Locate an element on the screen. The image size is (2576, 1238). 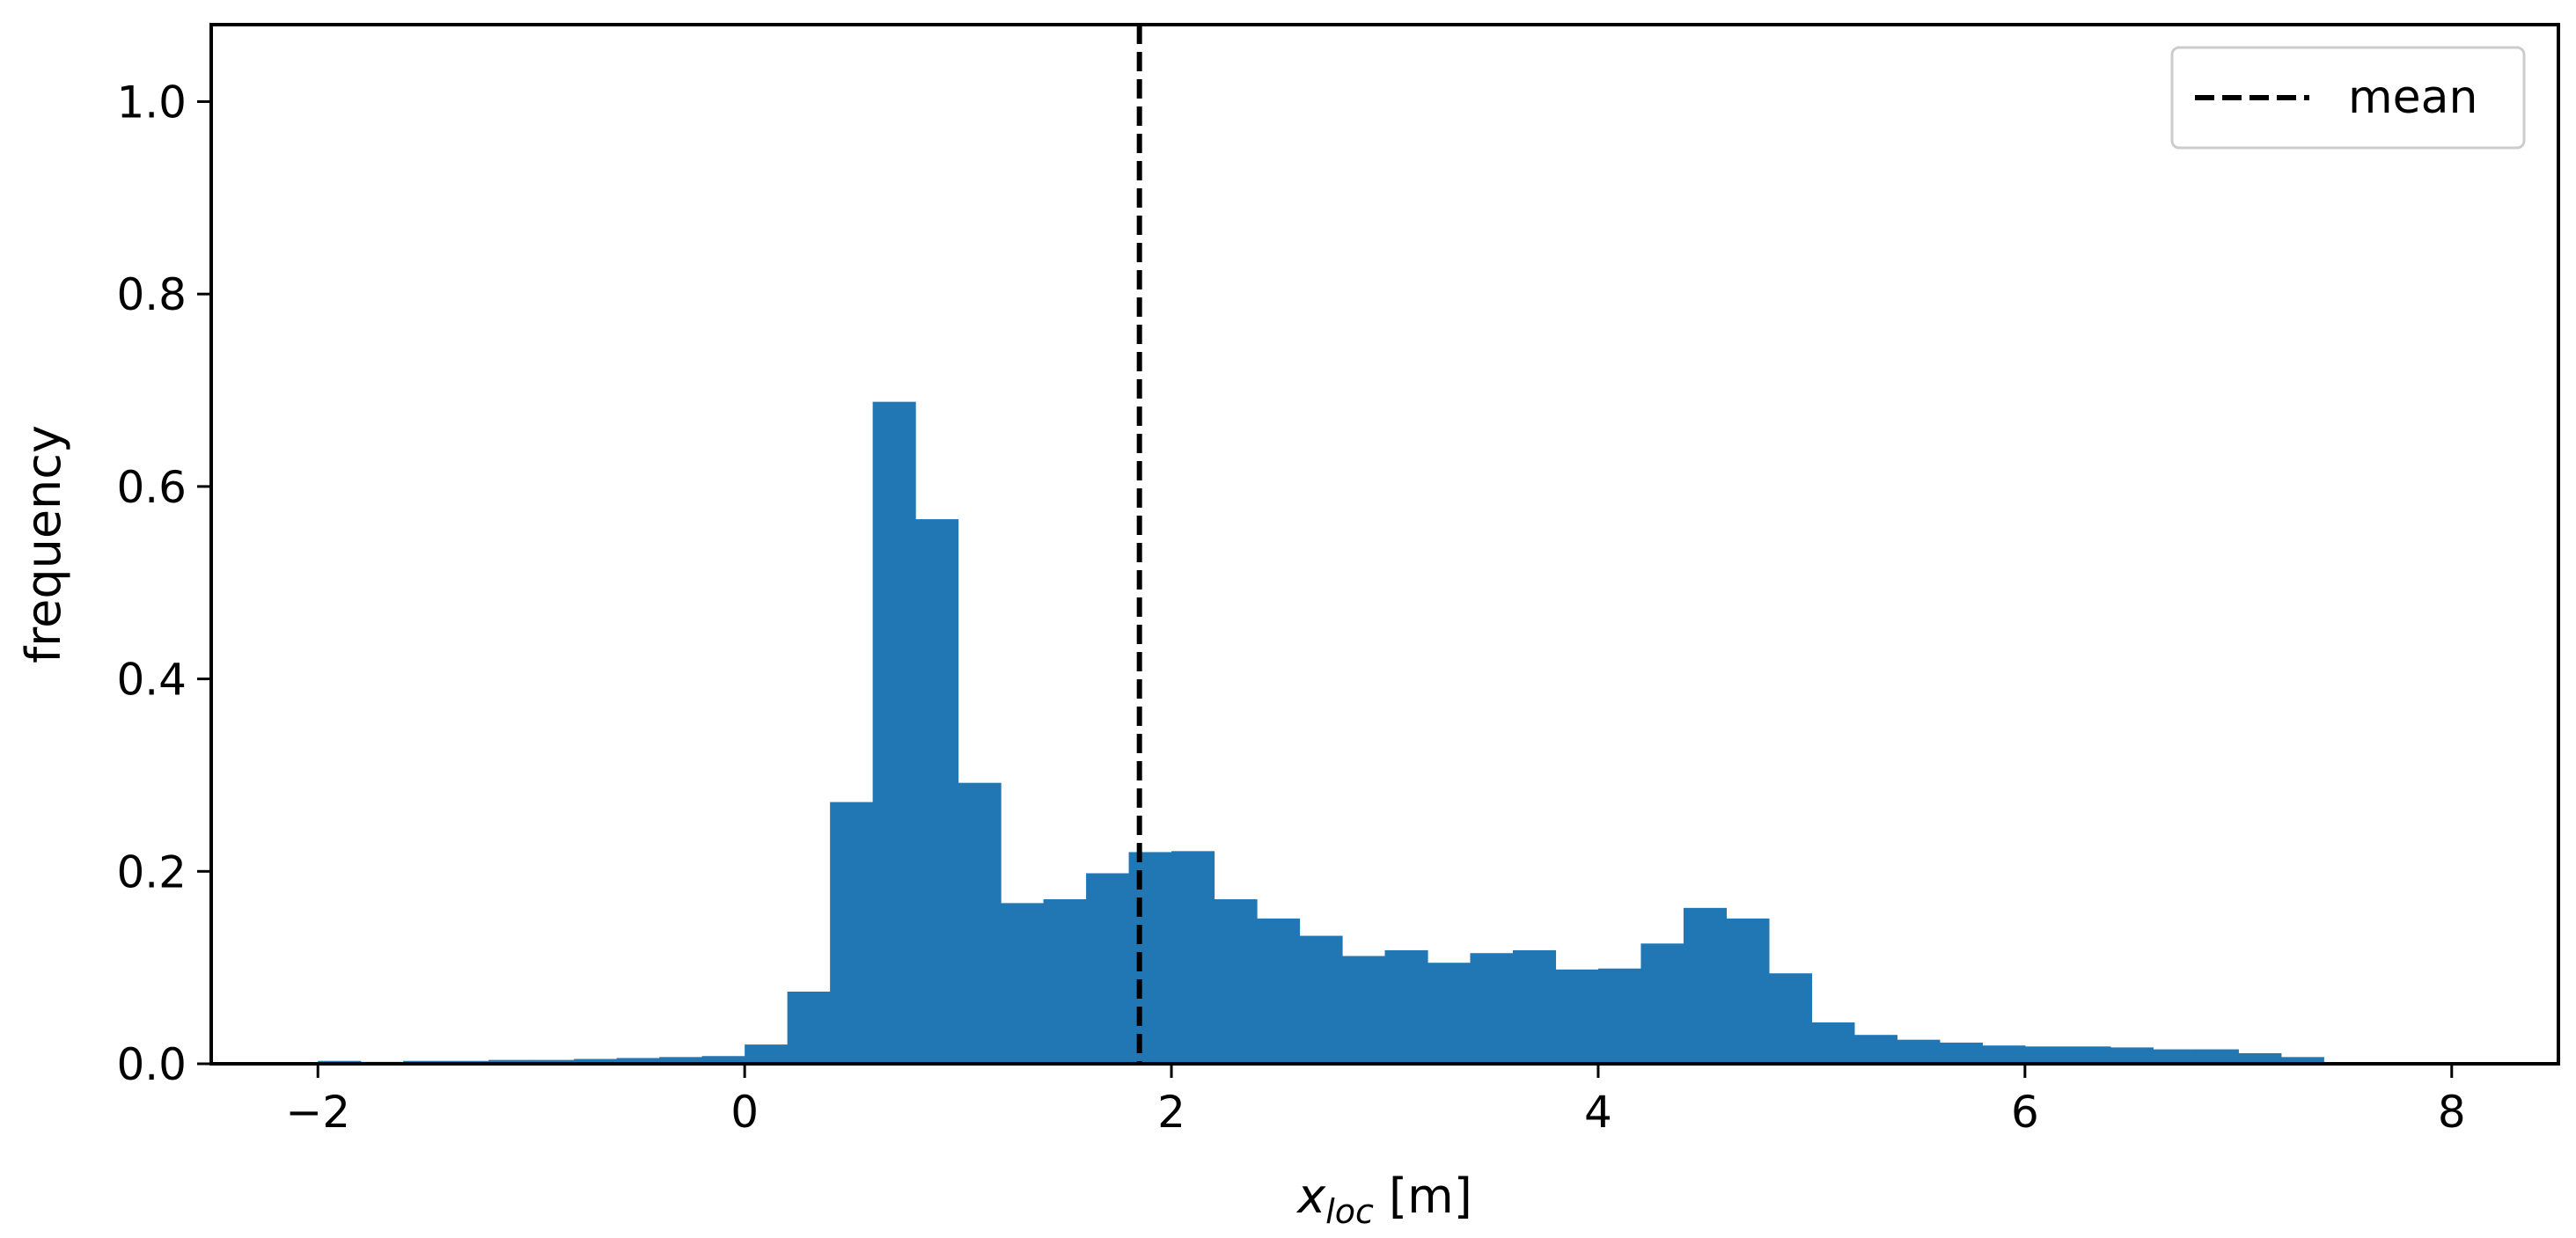
legend-label-mean: mean is located at coordinates (2412, 97).